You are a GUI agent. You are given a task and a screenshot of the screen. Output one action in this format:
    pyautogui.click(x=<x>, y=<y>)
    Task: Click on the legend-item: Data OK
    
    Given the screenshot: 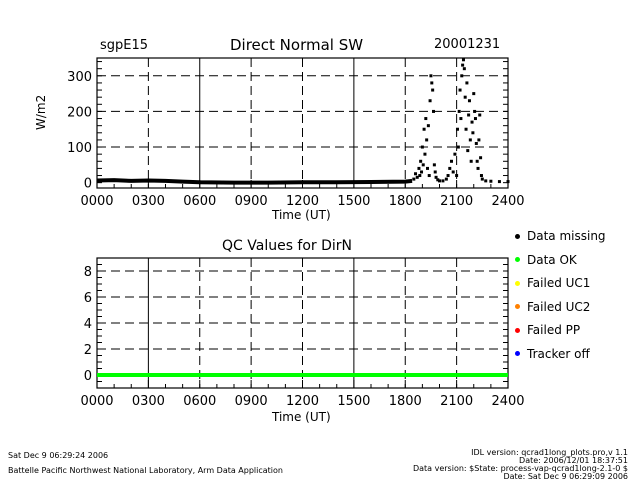 What is the action you would take?
    pyautogui.click(x=546, y=260)
    